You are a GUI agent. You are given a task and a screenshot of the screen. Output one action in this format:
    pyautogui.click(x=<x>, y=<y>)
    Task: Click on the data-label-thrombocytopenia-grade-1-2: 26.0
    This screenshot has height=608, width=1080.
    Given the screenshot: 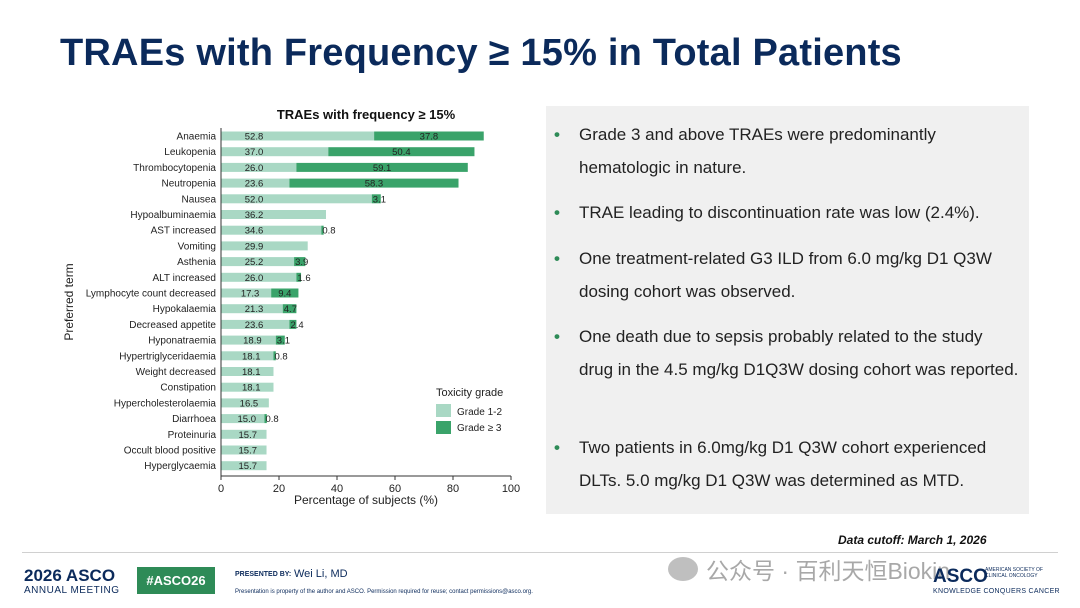 What is the action you would take?
    pyautogui.click(x=254, y=168)
    